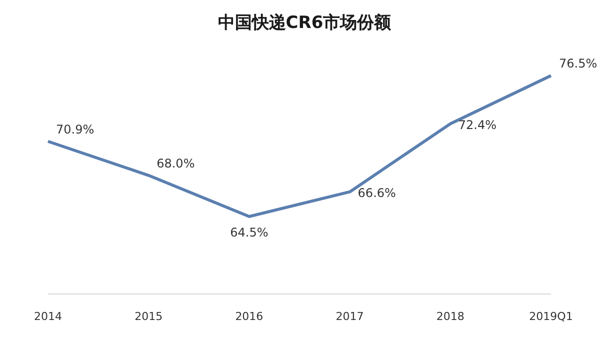  I want to click on data-label: 70.9%, so click(75, 129).